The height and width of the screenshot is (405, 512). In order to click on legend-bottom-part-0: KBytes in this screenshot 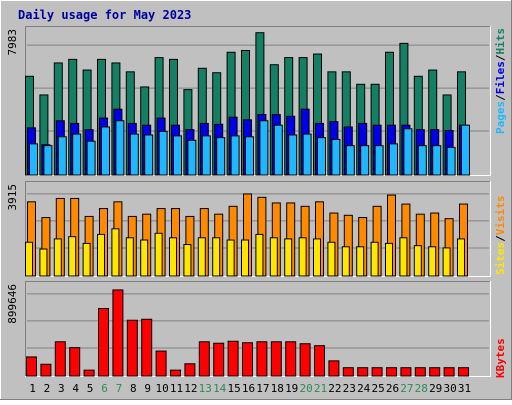, I will do `click(500, 358)`.